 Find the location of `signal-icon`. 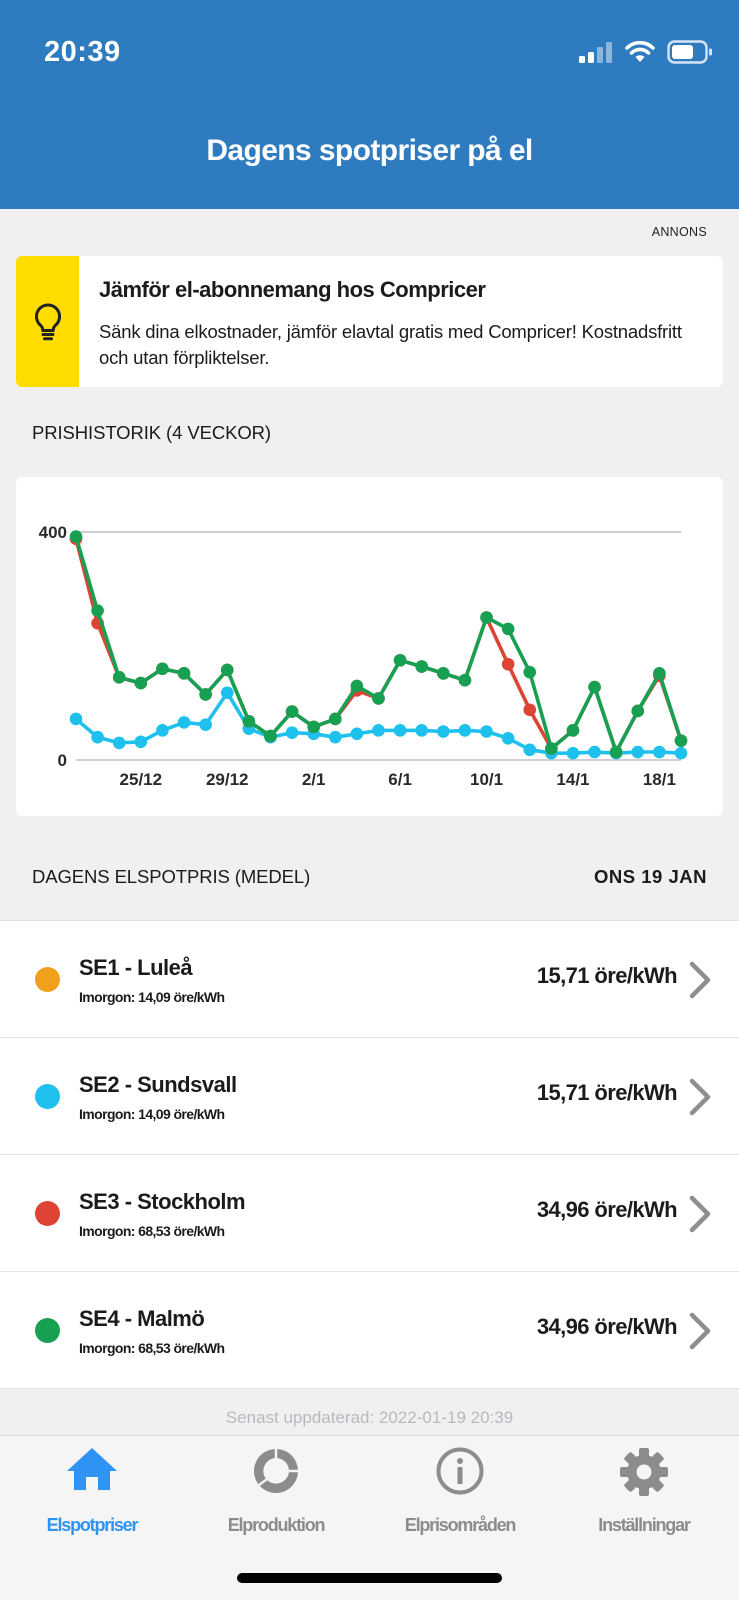

signal-icon is located at coordinates (595, 52).